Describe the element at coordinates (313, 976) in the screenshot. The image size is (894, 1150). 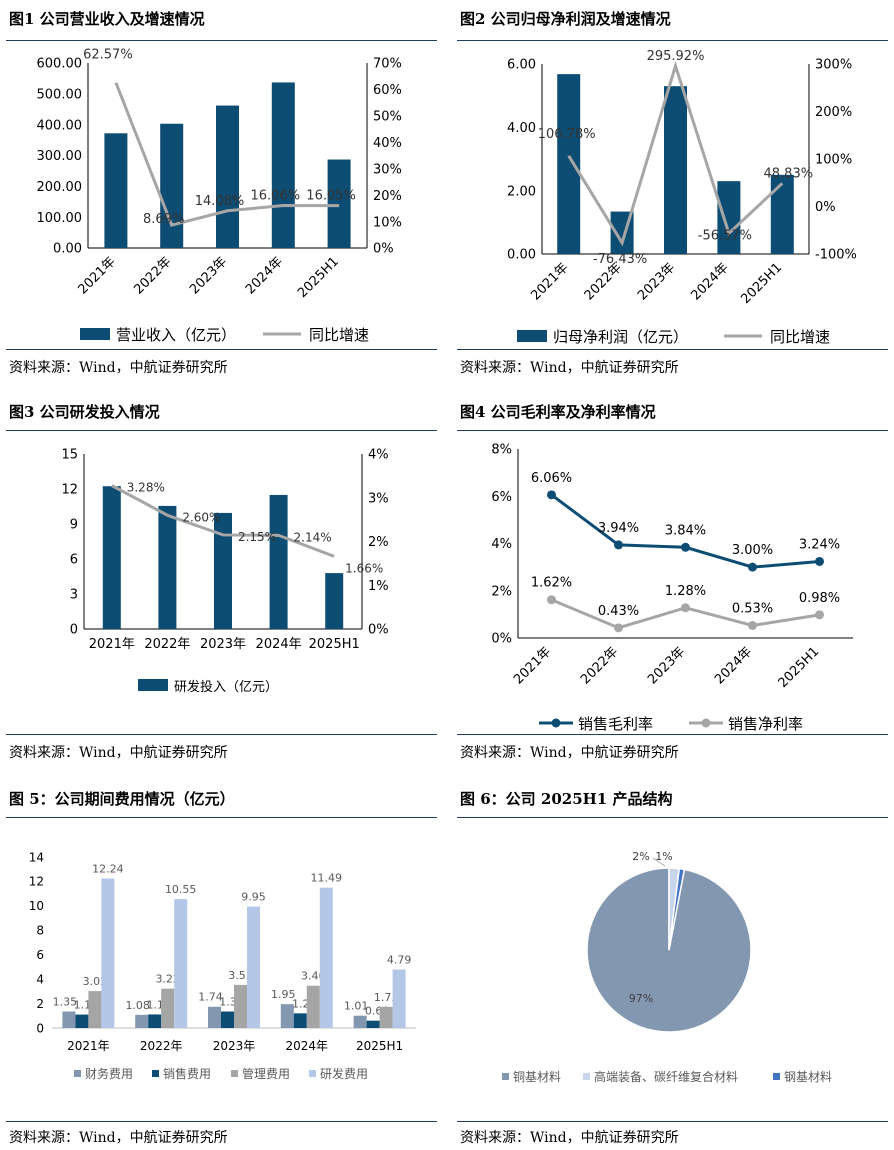
I see `data-label: 3.46` at that location.